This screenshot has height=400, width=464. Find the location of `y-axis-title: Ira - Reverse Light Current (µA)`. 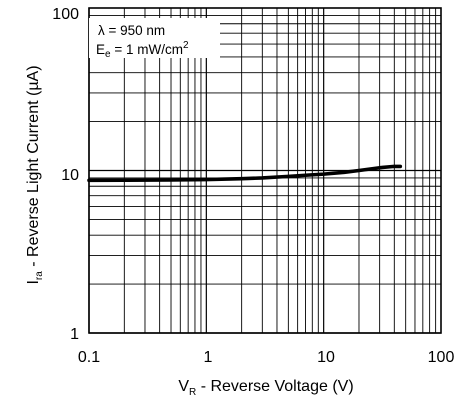

y-axis-title: Ira - Reverse Light Current (µA) is located at coordinates (35, 174).